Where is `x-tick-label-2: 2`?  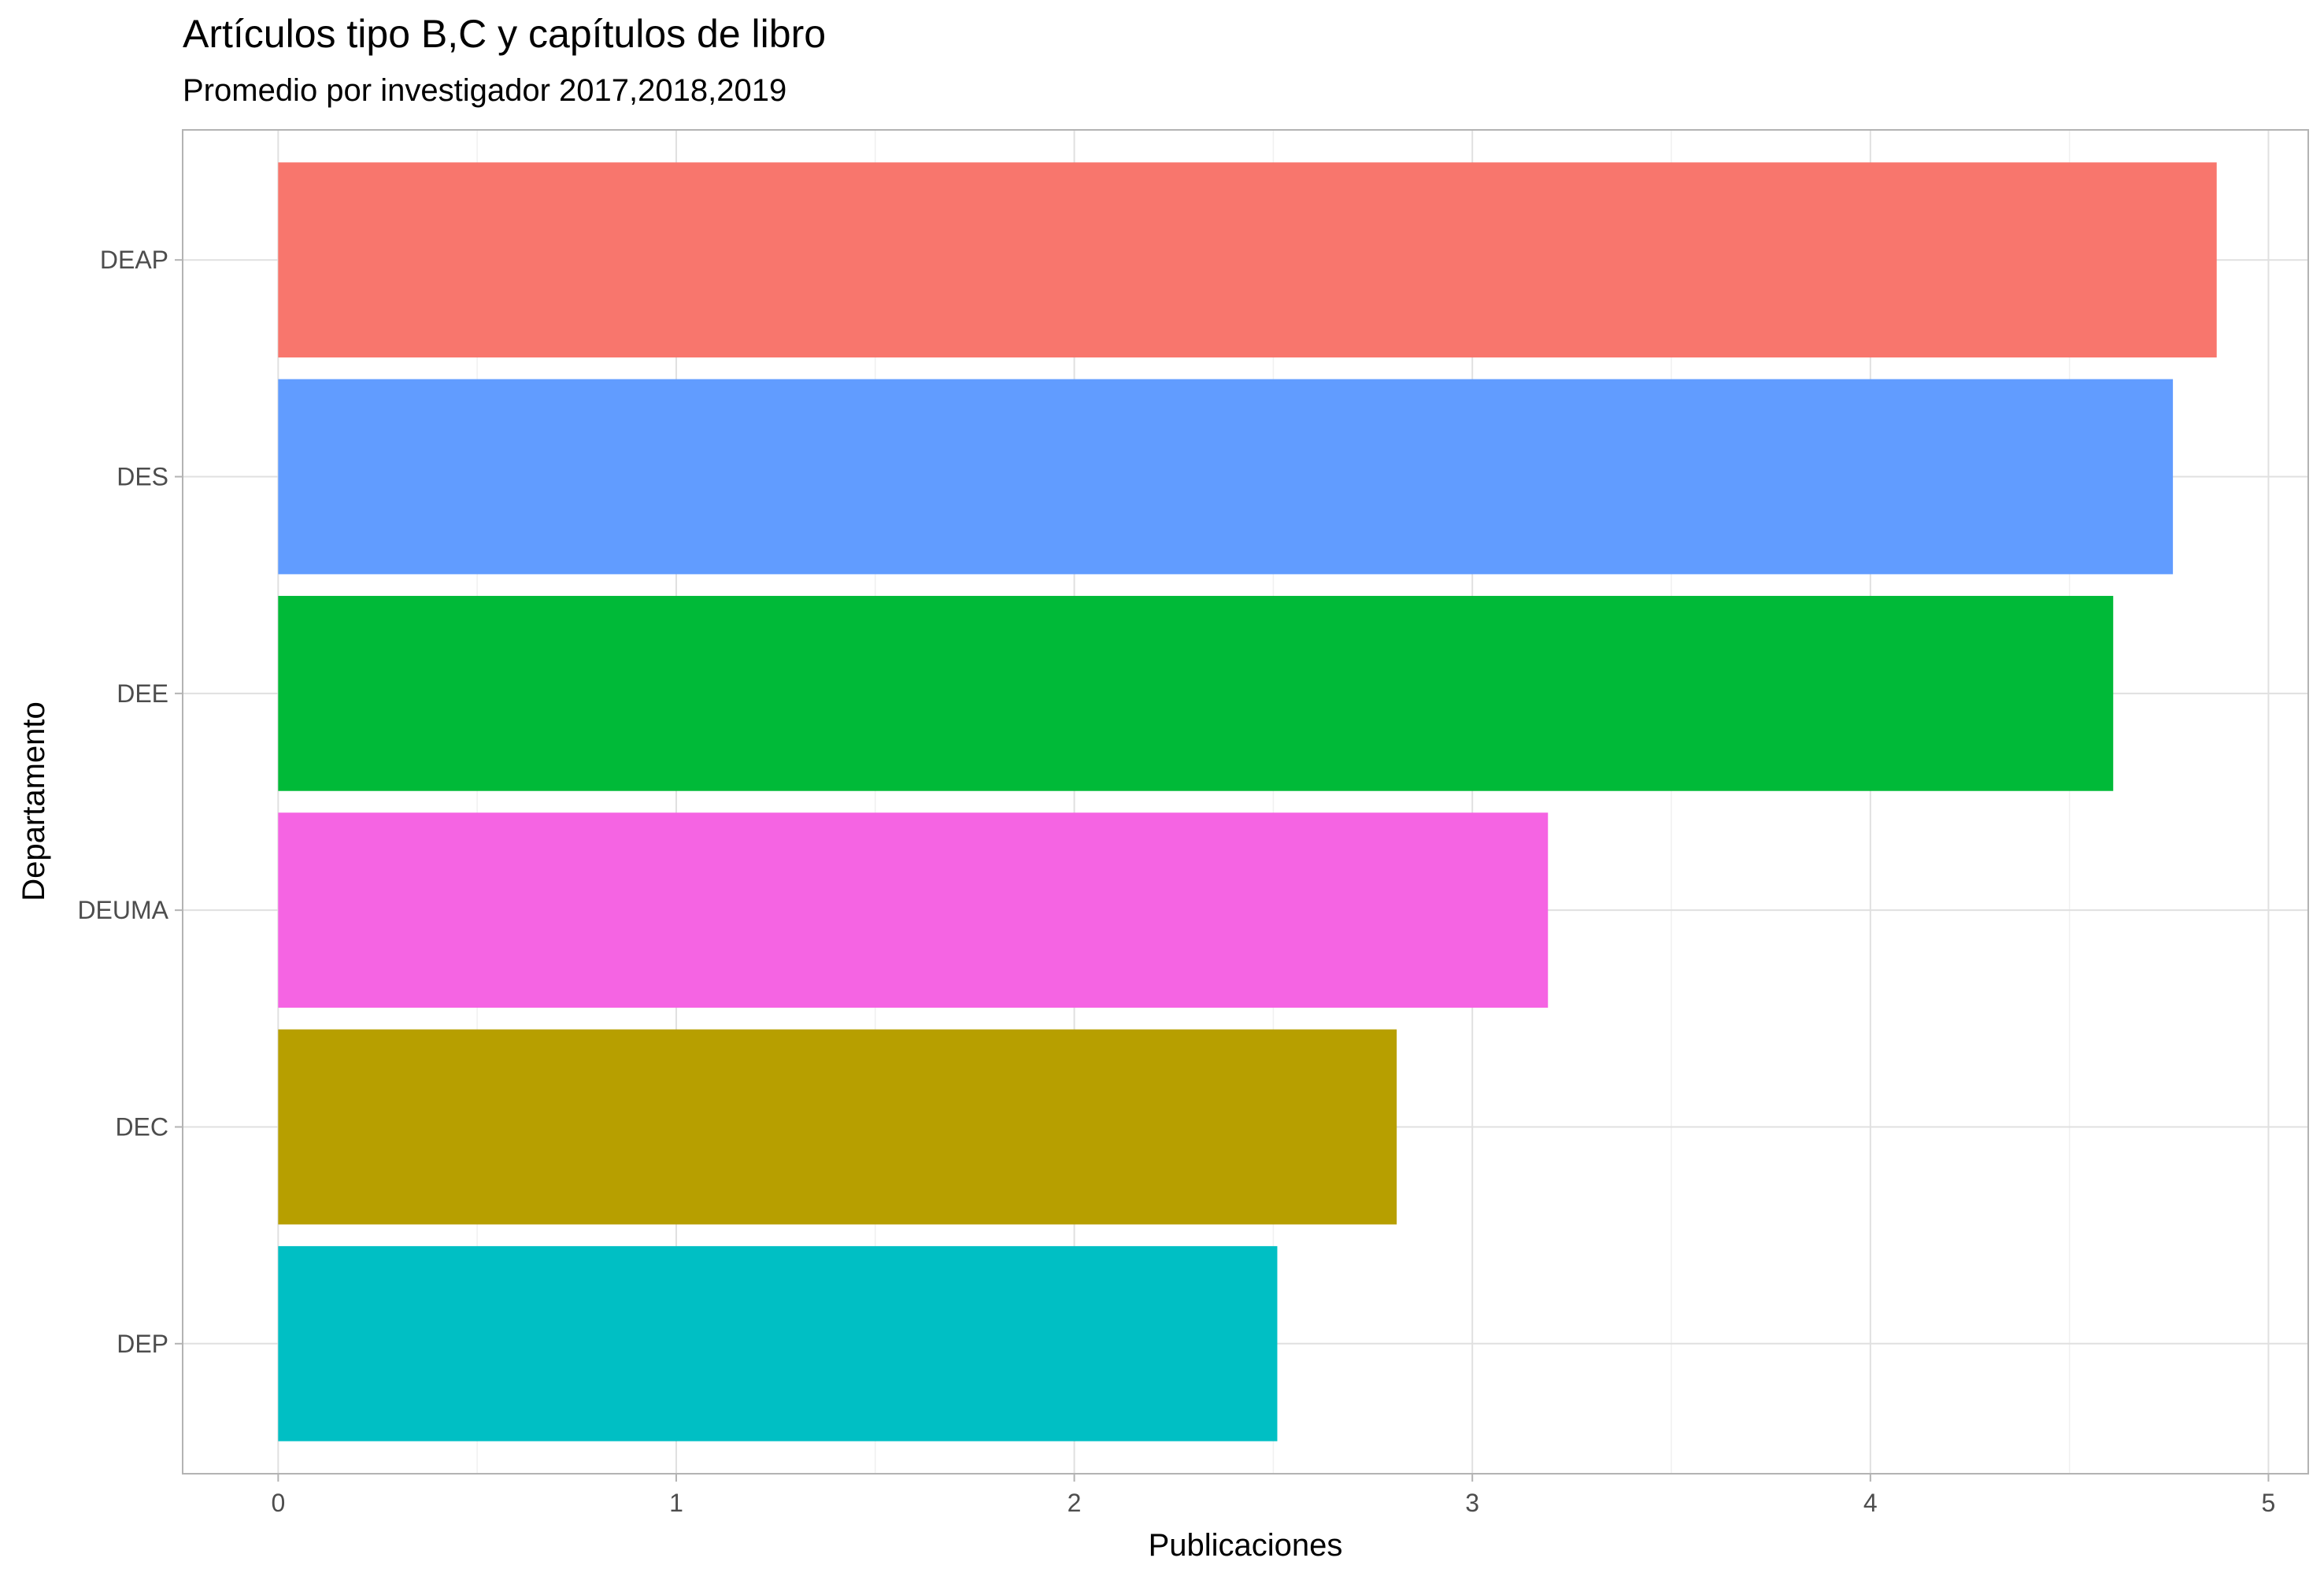
x-tick-label-2: 2 is located at coordinates (1075, 1503).